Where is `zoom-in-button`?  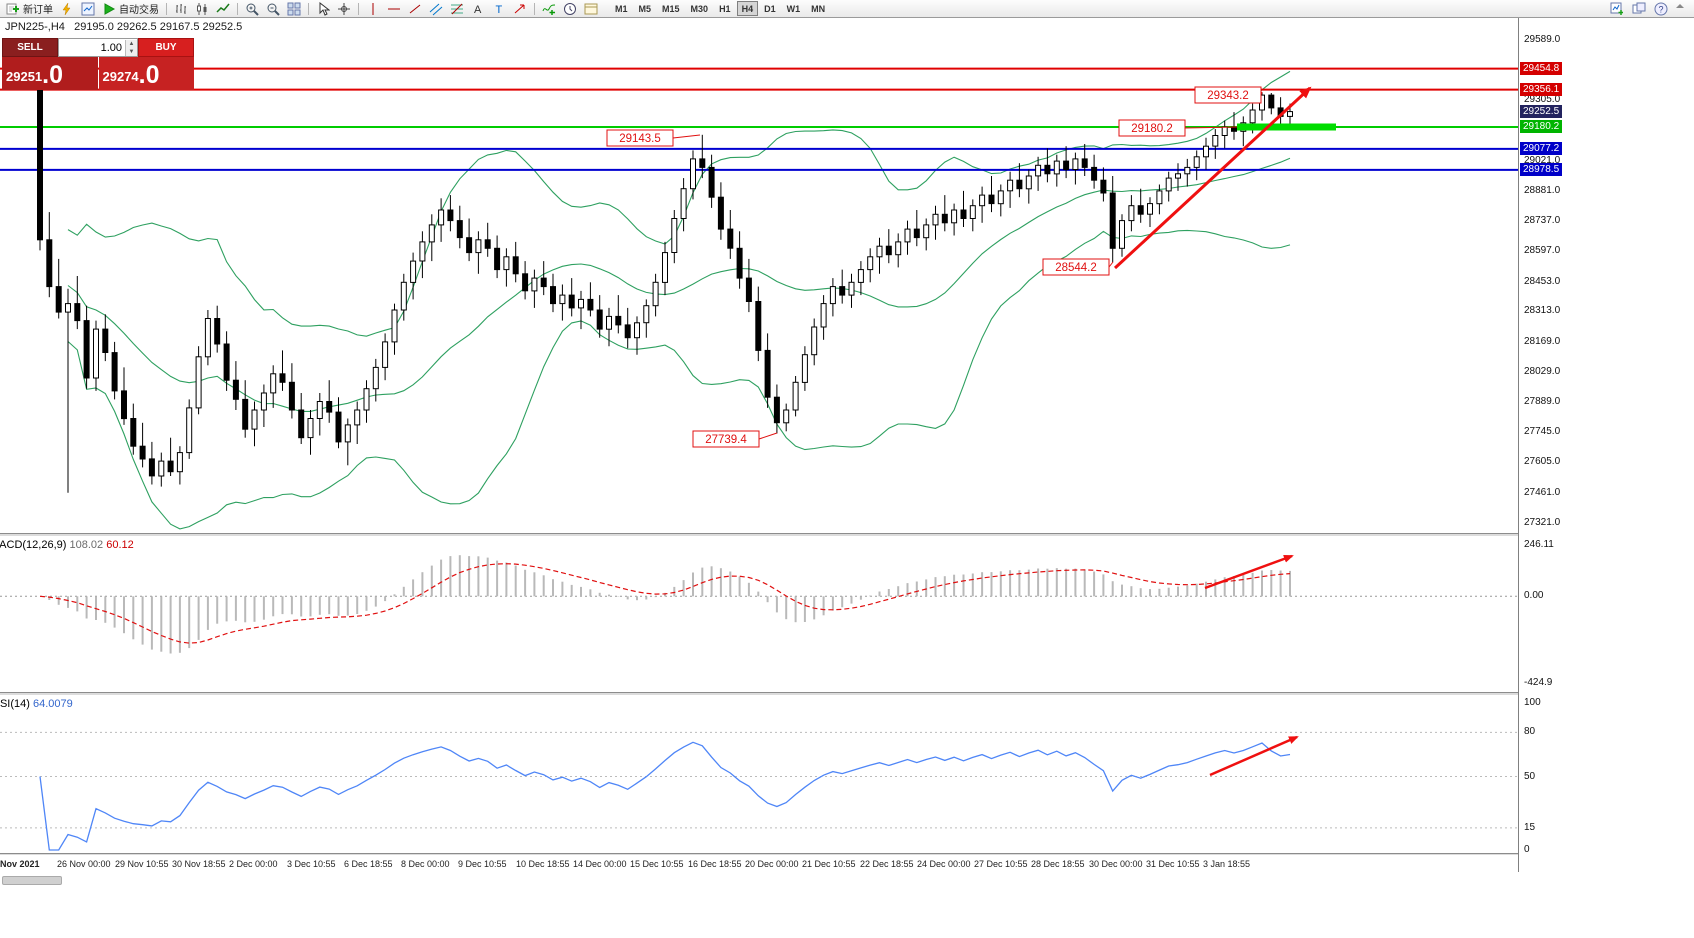
zoom-in-button is located at coordinates (252, 9).